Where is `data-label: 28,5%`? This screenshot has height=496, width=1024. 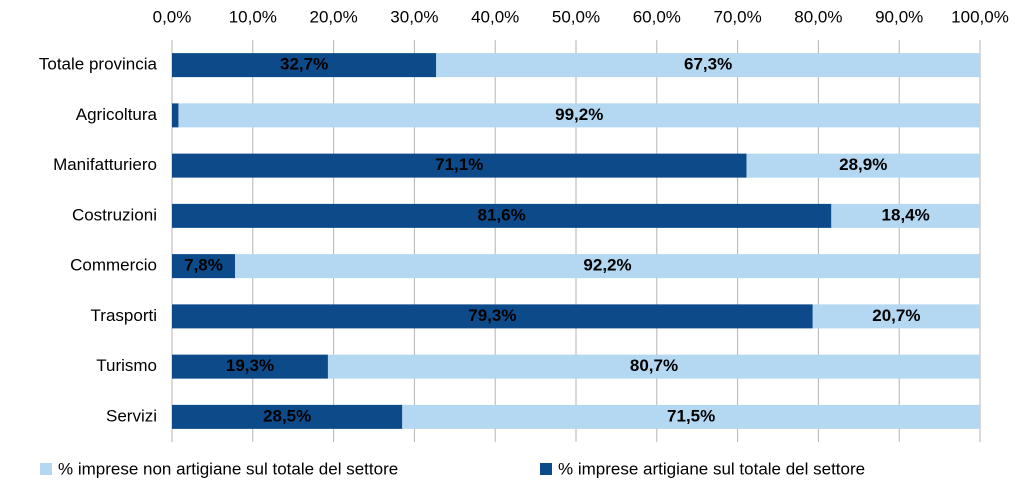
data-label: 28,5% is located at coordinates (287, 415).